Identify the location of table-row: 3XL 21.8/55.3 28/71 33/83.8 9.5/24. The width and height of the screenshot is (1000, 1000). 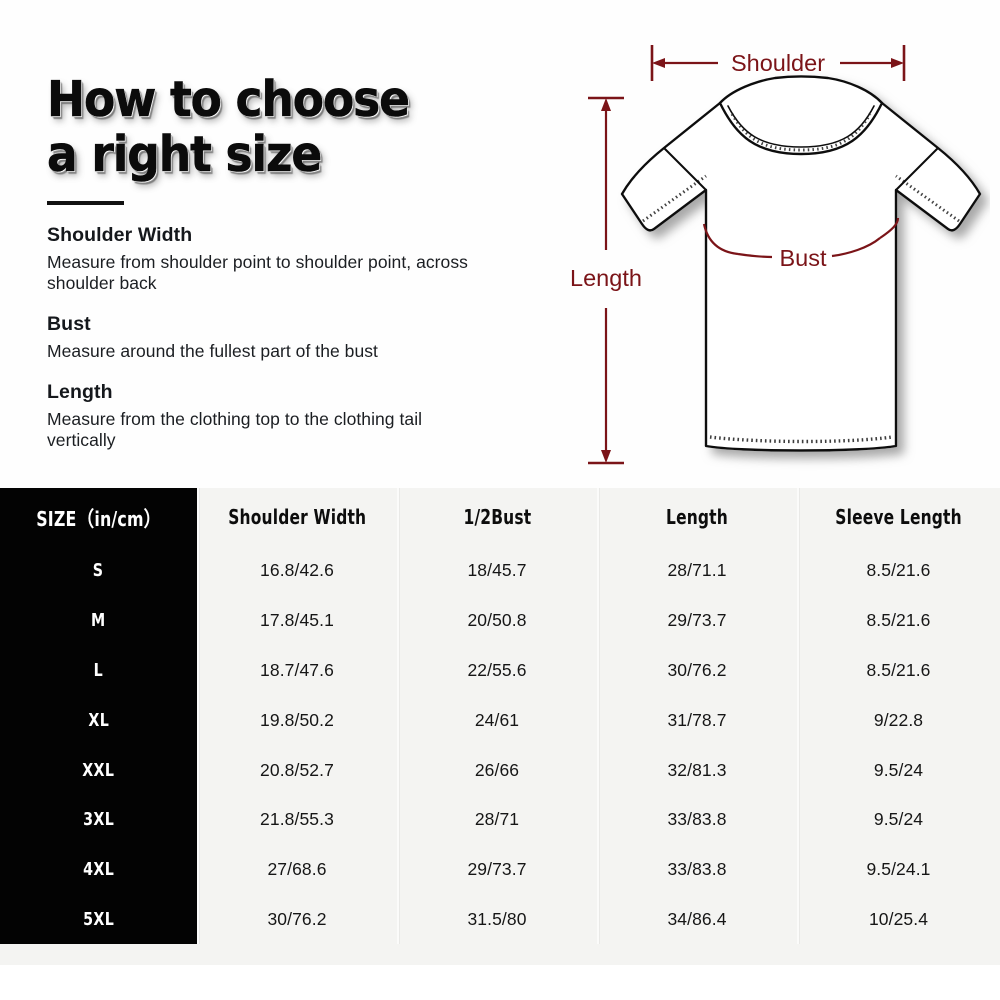
(500, 819).